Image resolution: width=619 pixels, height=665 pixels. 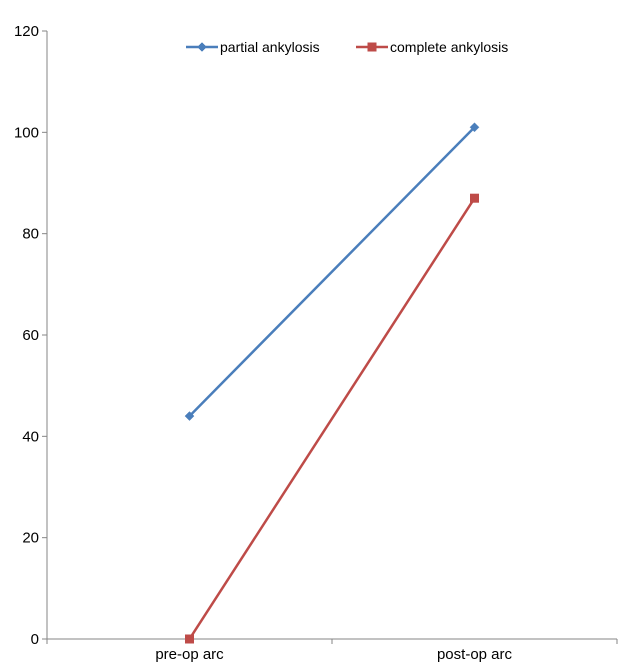 I want to click on y-tick-label: 40, so click(x=30, y=436).